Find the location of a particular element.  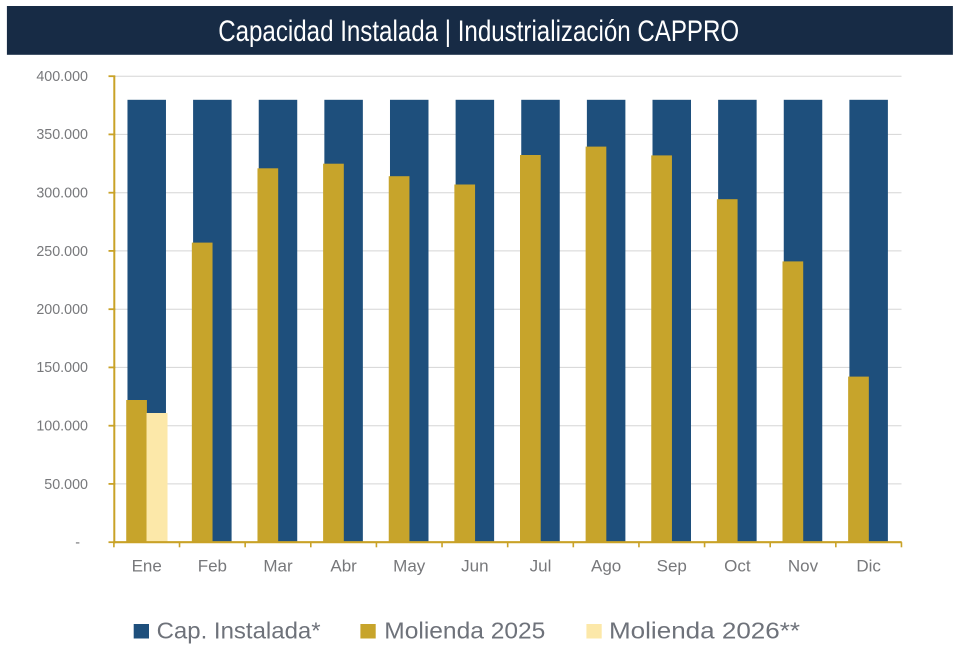

svg-text: Ene is located at coordinates (147, 566).